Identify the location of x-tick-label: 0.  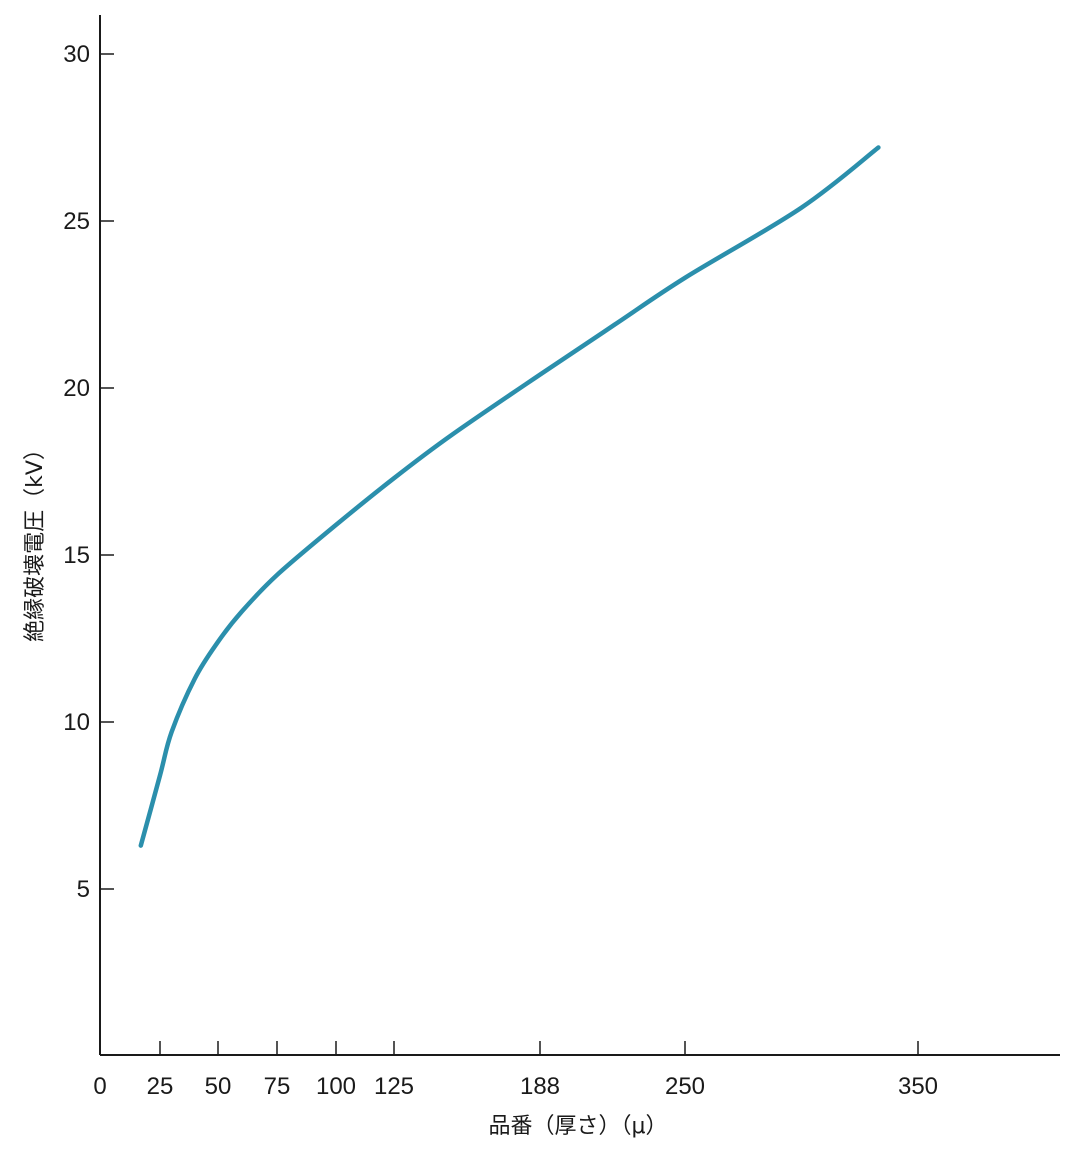
(99, 1086).